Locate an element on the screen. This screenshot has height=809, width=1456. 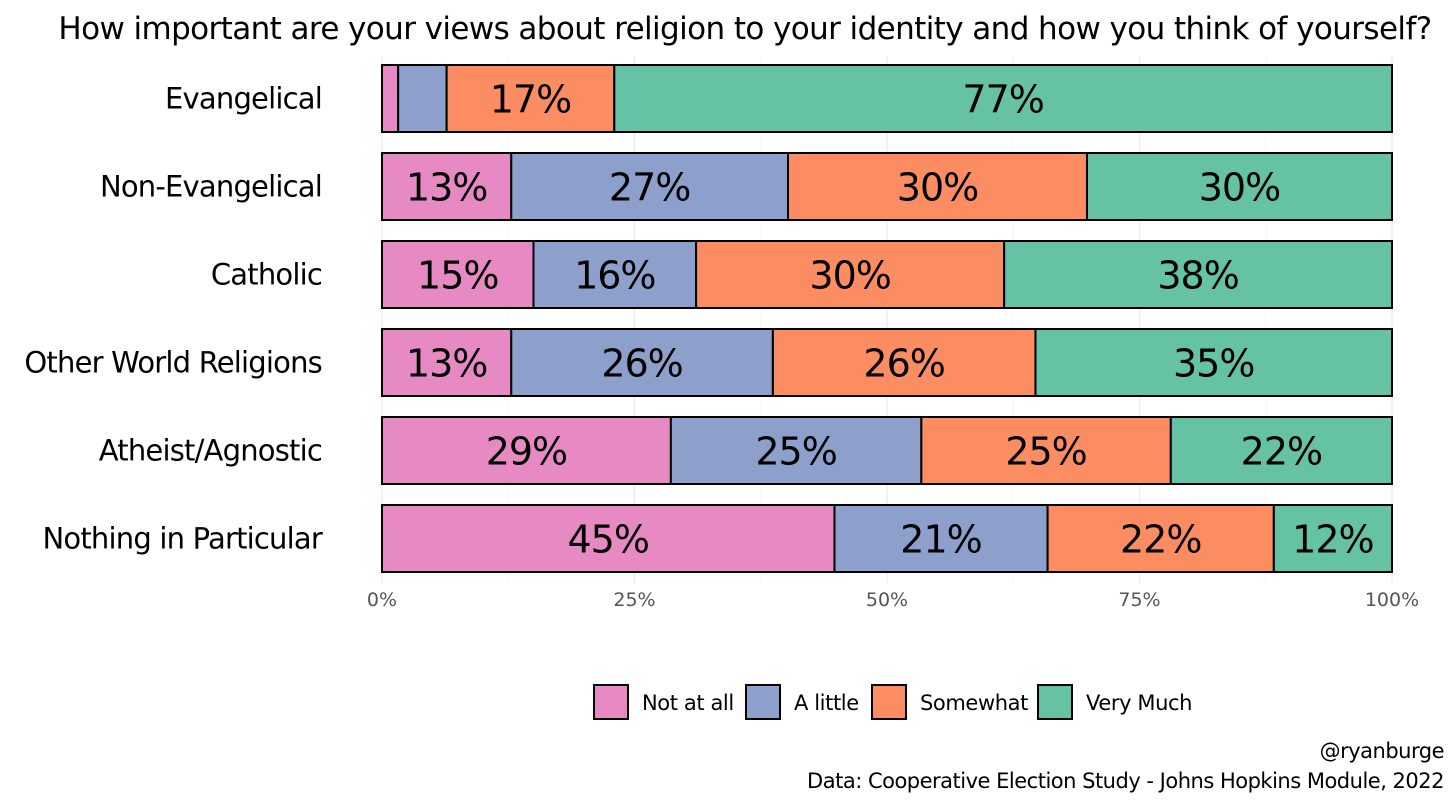
bar-segment-nothing-in-particular-not-at-all is located at coordinates (608, 538).